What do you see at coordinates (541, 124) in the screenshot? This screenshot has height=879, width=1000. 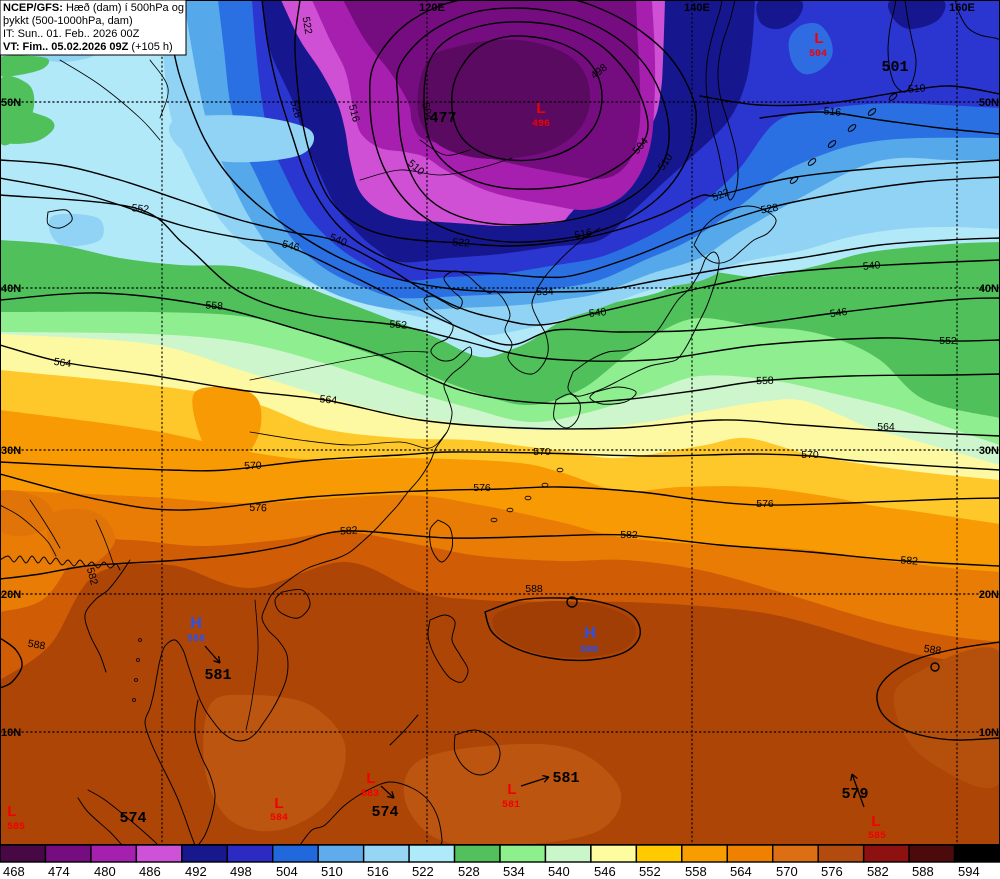 I see `svg-text: 496` at bounding box center [541, 124].